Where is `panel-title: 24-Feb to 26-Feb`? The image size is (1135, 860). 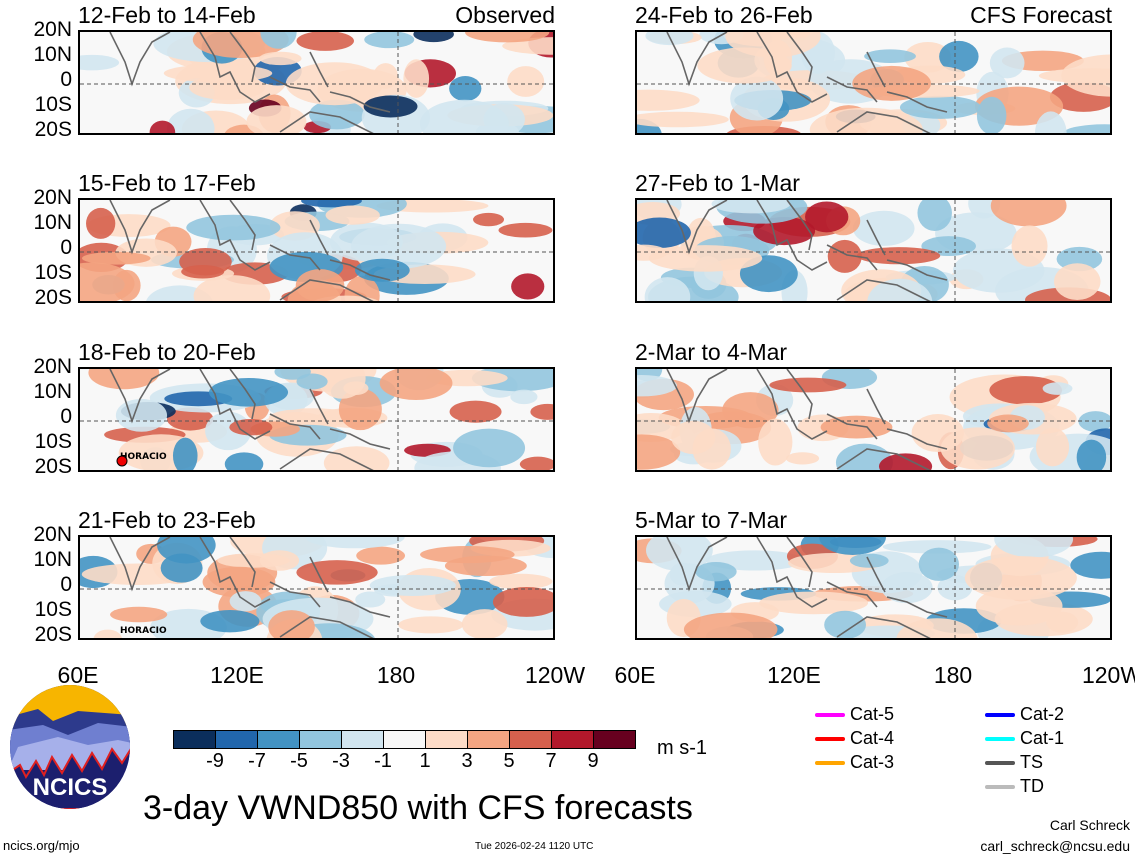
panel-title: 24-Feb to 26-Feb is located at coordinates (724, 15).